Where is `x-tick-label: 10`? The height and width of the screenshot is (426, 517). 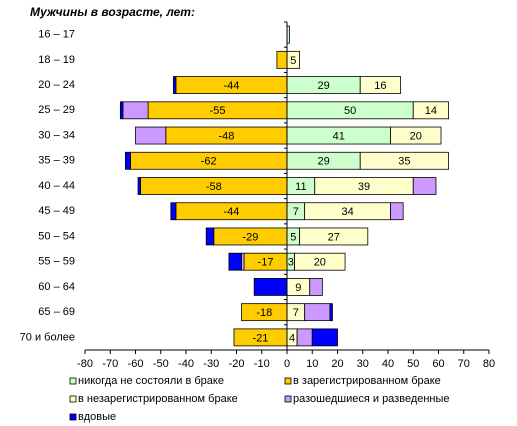
x-tick-label: 10 is located at coordinates (312, 364).